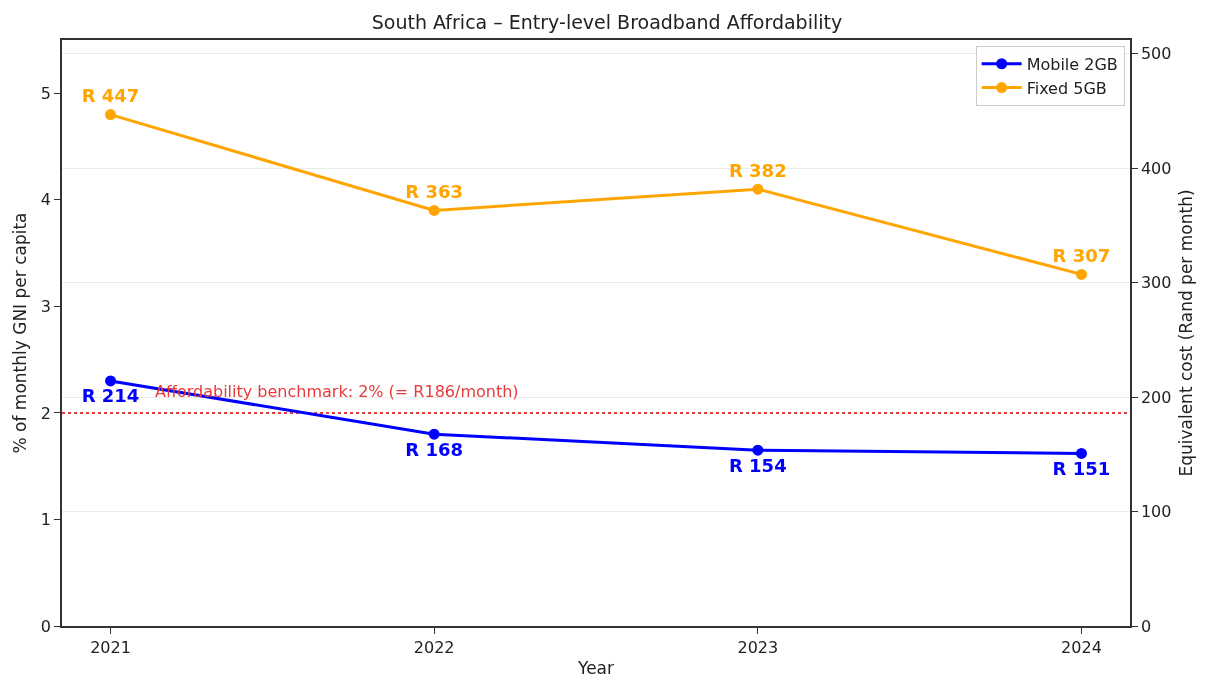 This screenshot has width=1214, height=687. What do you see at coordinates (434, 647) in the screenshot?
I see `x-tick-label: 2022` at bounding box center [434, 647].